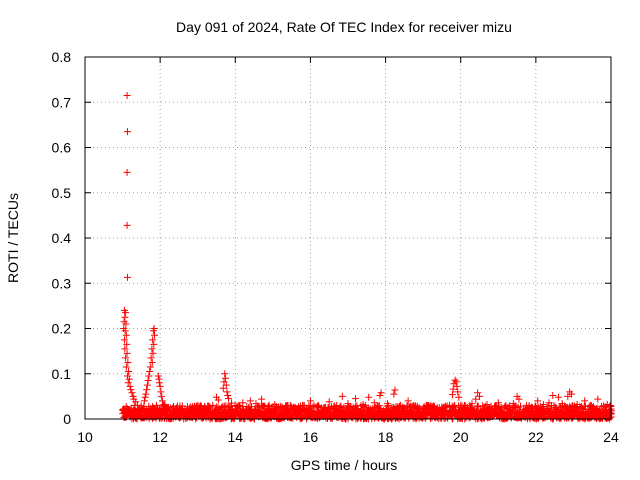 The image size is (640, 480). Describe the element at coordinates (611, 437) in the screenshot. I see `x-tick-label: 24` at that location.